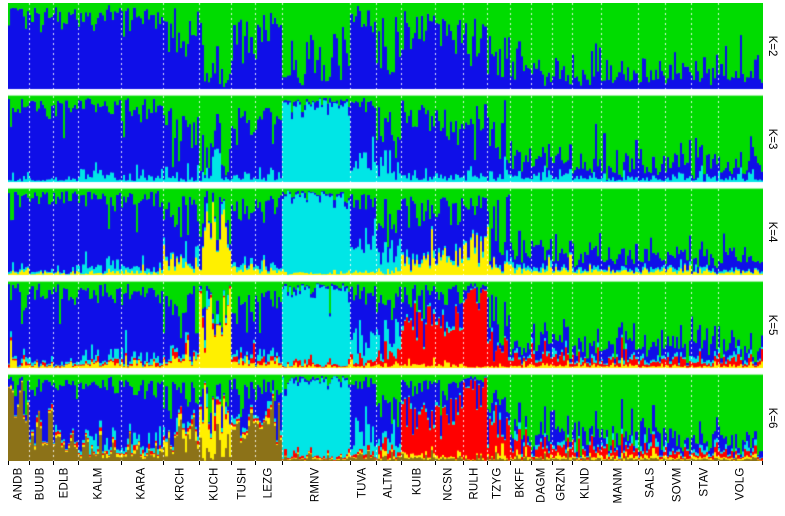 This screenshot has width=785, height=516. Describe the element at coordinates (772, 139) in the screenshot. I see `k-value-label: K=3` at that location.